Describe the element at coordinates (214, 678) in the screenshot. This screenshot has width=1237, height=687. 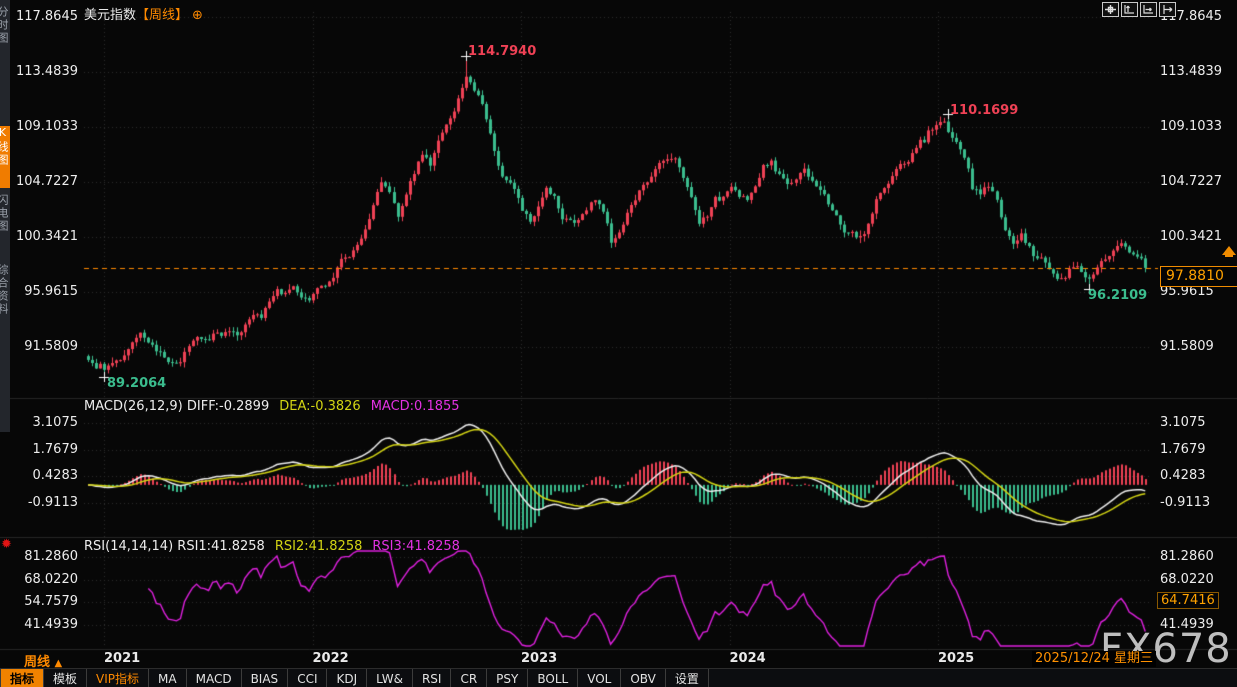
I see `toolbar-button-MACD: MACD` at that location.